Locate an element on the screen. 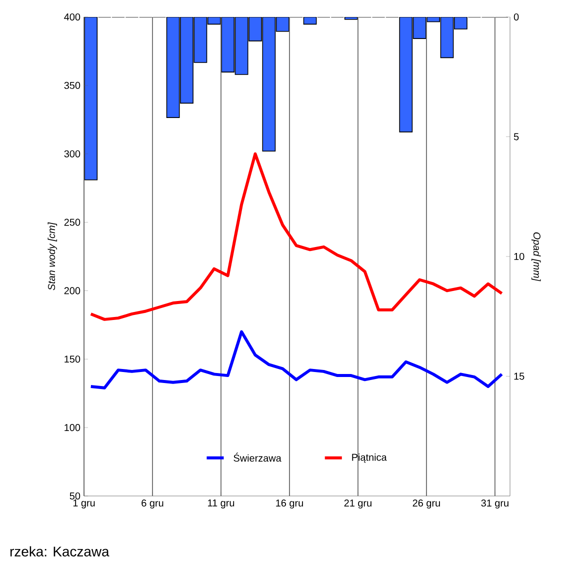  y-tick-label: 350 is located at coordinates (72, 85).